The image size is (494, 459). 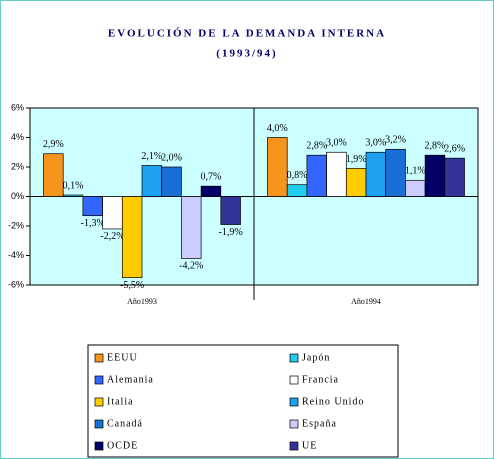 I want to click on data-label: -1,3%, so click(x=93, y=223).